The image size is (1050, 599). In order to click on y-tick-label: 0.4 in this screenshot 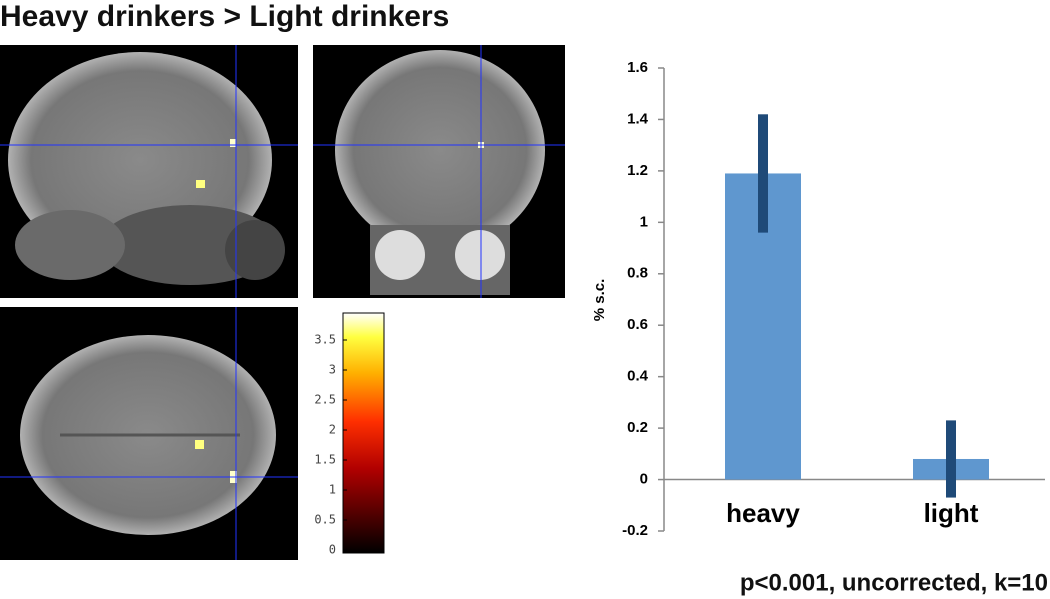, I will do `click(638, 376)`.